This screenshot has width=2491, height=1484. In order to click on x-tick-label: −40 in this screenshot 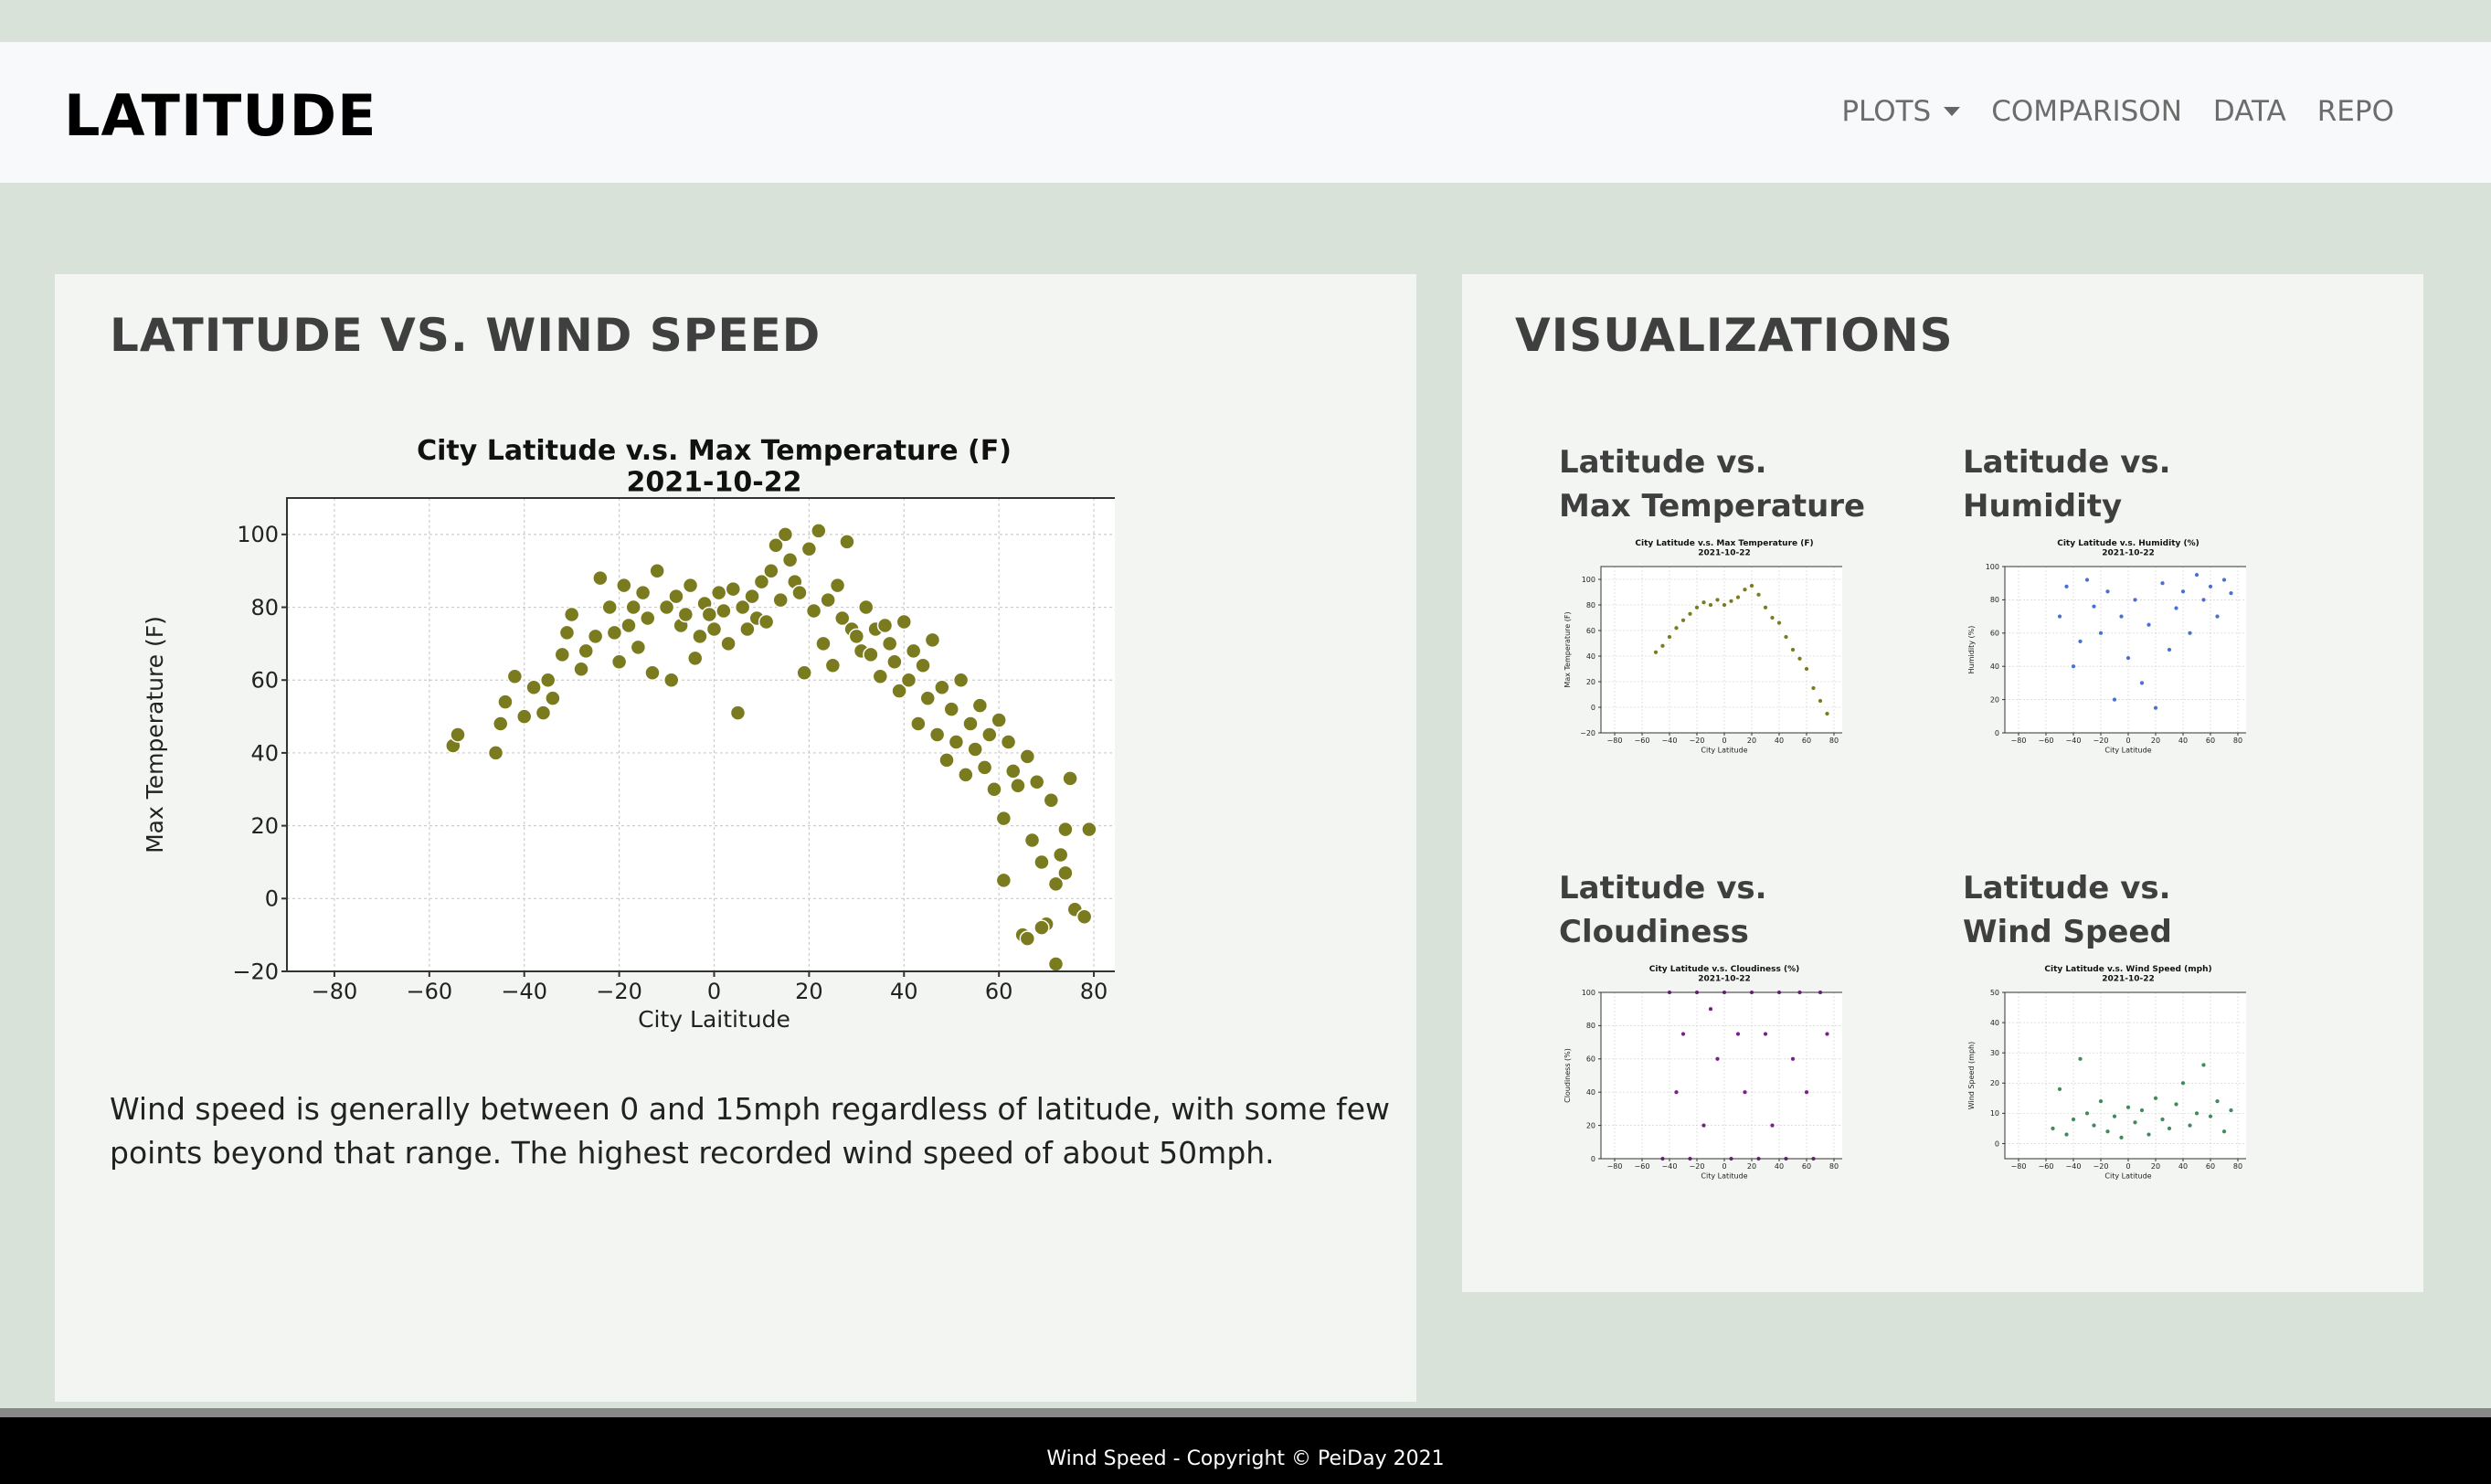, I will do `click(524, 992)`.